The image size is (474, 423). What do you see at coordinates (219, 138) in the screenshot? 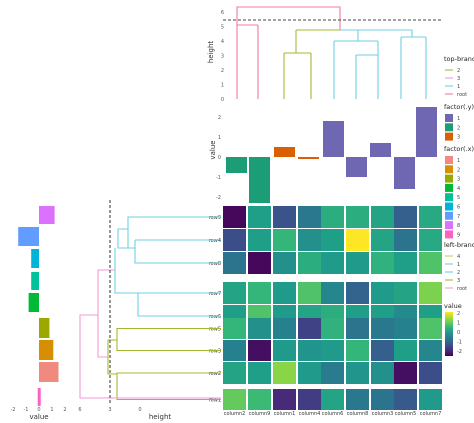
I see `top-bars-tick-label: 1` at bounding box center [219, 138].